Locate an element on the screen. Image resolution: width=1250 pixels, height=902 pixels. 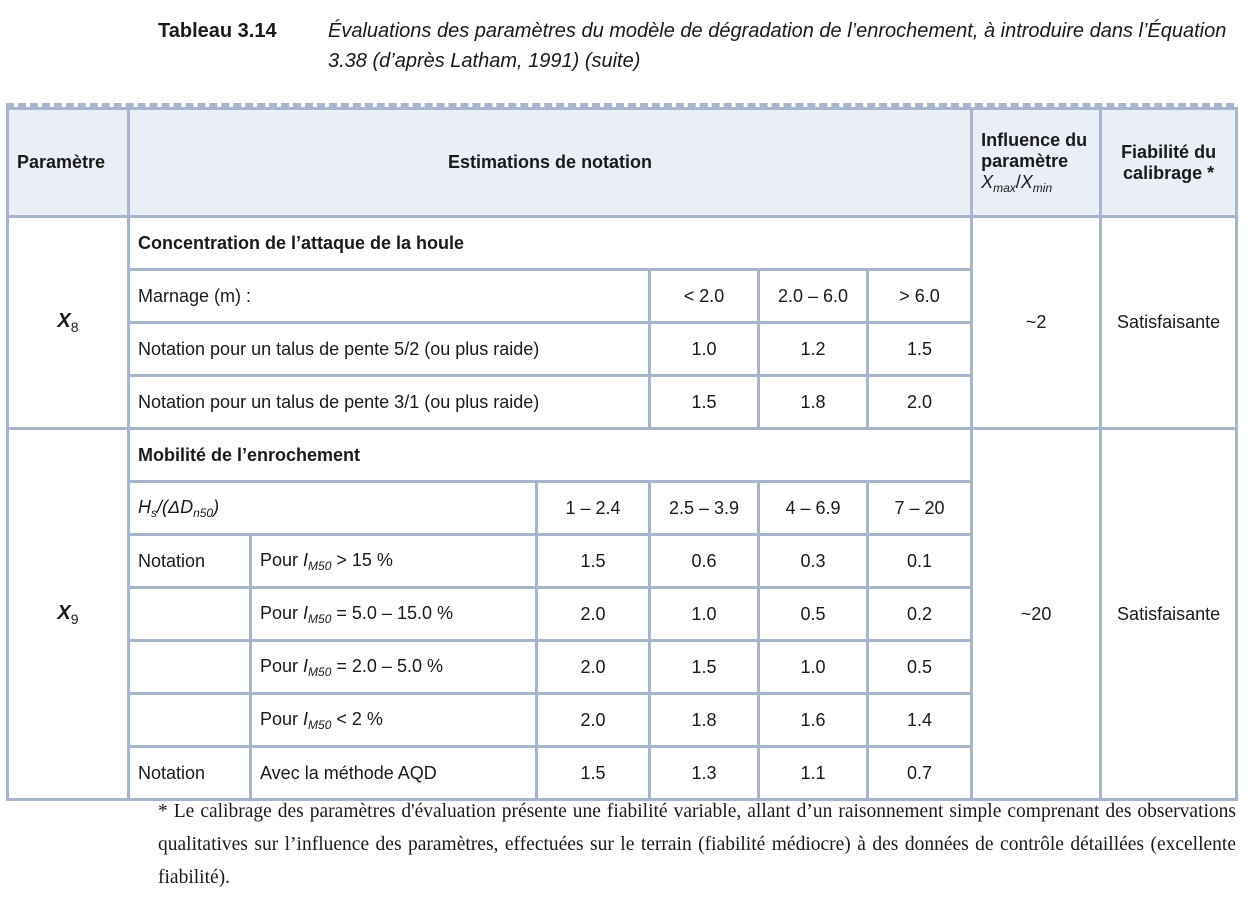
x9-range-cell: 2.5 – 3.9 is located at coordinates (704, 508).